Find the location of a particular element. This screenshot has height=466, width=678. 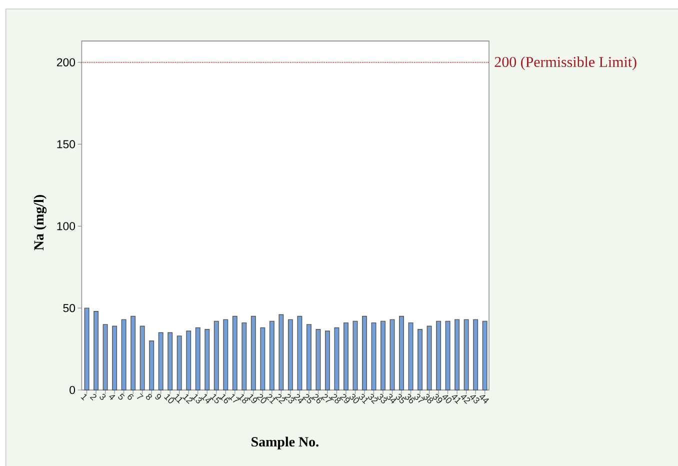

y-tick-label: 100 is located at coordinates (66, 226).